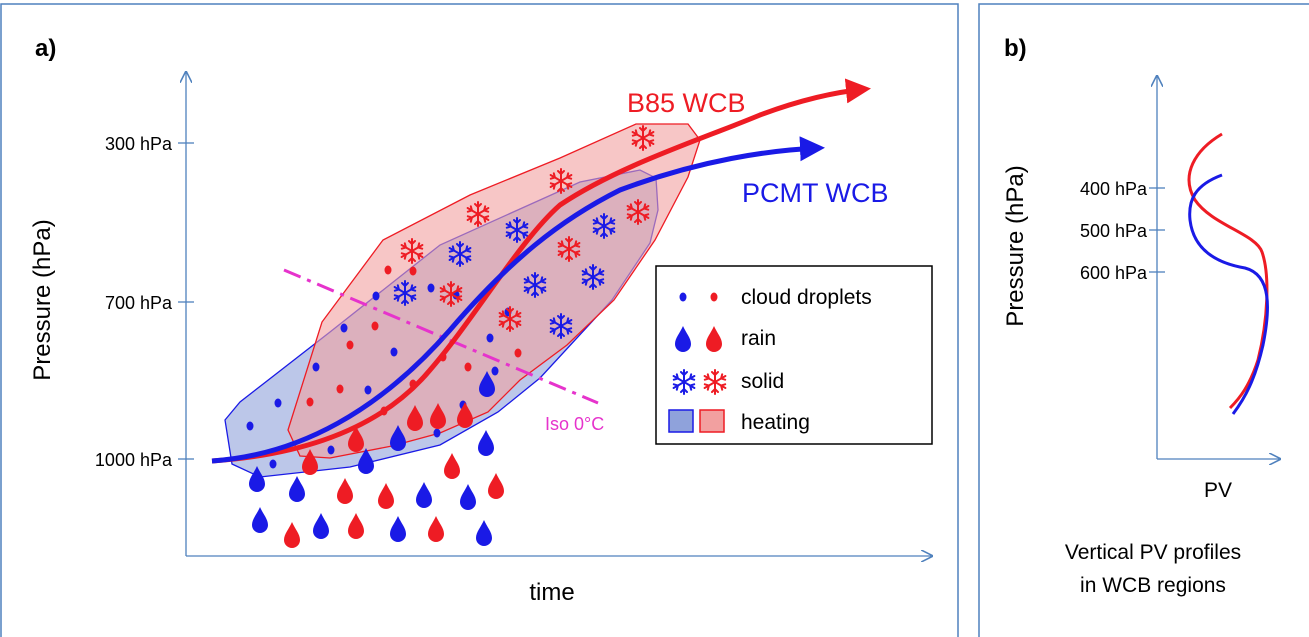 Image resolution: width=1309 pixels, height=637 pixels. What do you see at coordinates (139, 144) in the screenshot?
I see `tick-label-300: 300 hPa` at bounding box center [139, 144].